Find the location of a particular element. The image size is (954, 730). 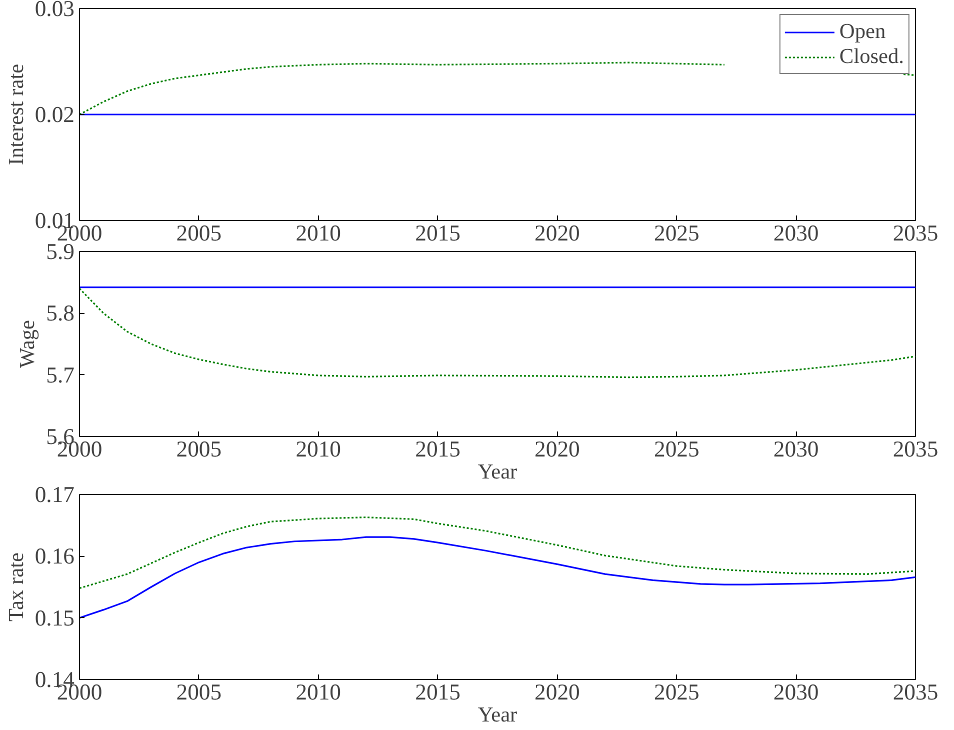

y-tick-label: 0.15 is located at coordinates (54, 617).